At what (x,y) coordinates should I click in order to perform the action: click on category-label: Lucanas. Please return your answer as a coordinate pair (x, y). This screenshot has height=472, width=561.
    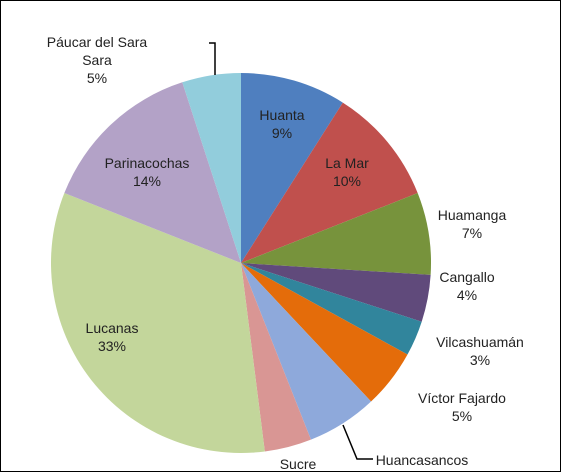
    Looking at the image, I should click on (112, 328).